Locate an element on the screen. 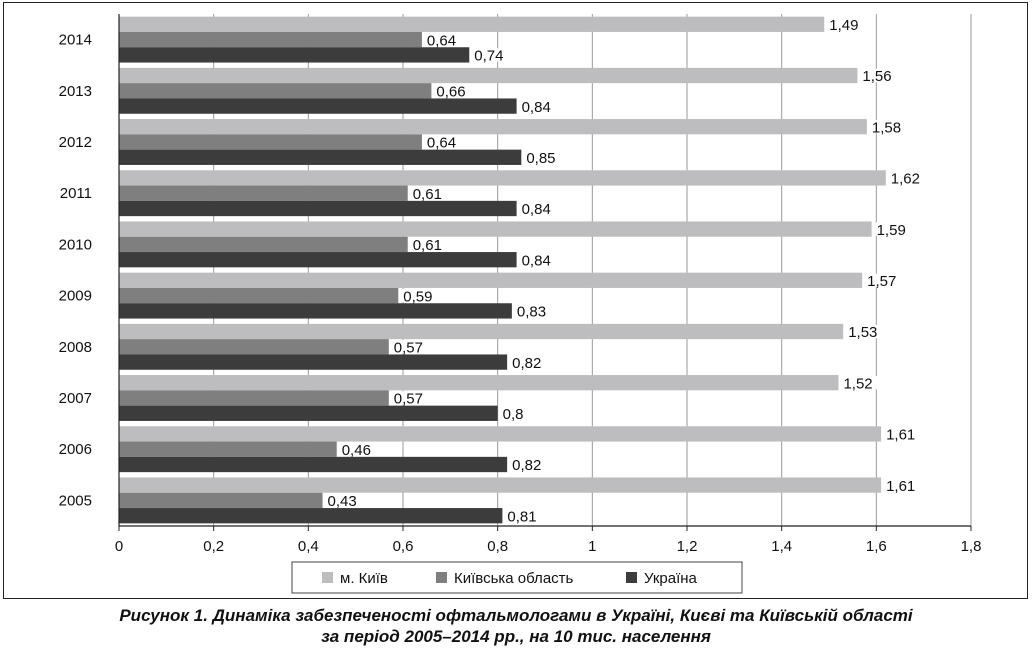 The width and height of the screenshot is (1032, 651). data-label: 1,52 is located at coordinates (857, 383).